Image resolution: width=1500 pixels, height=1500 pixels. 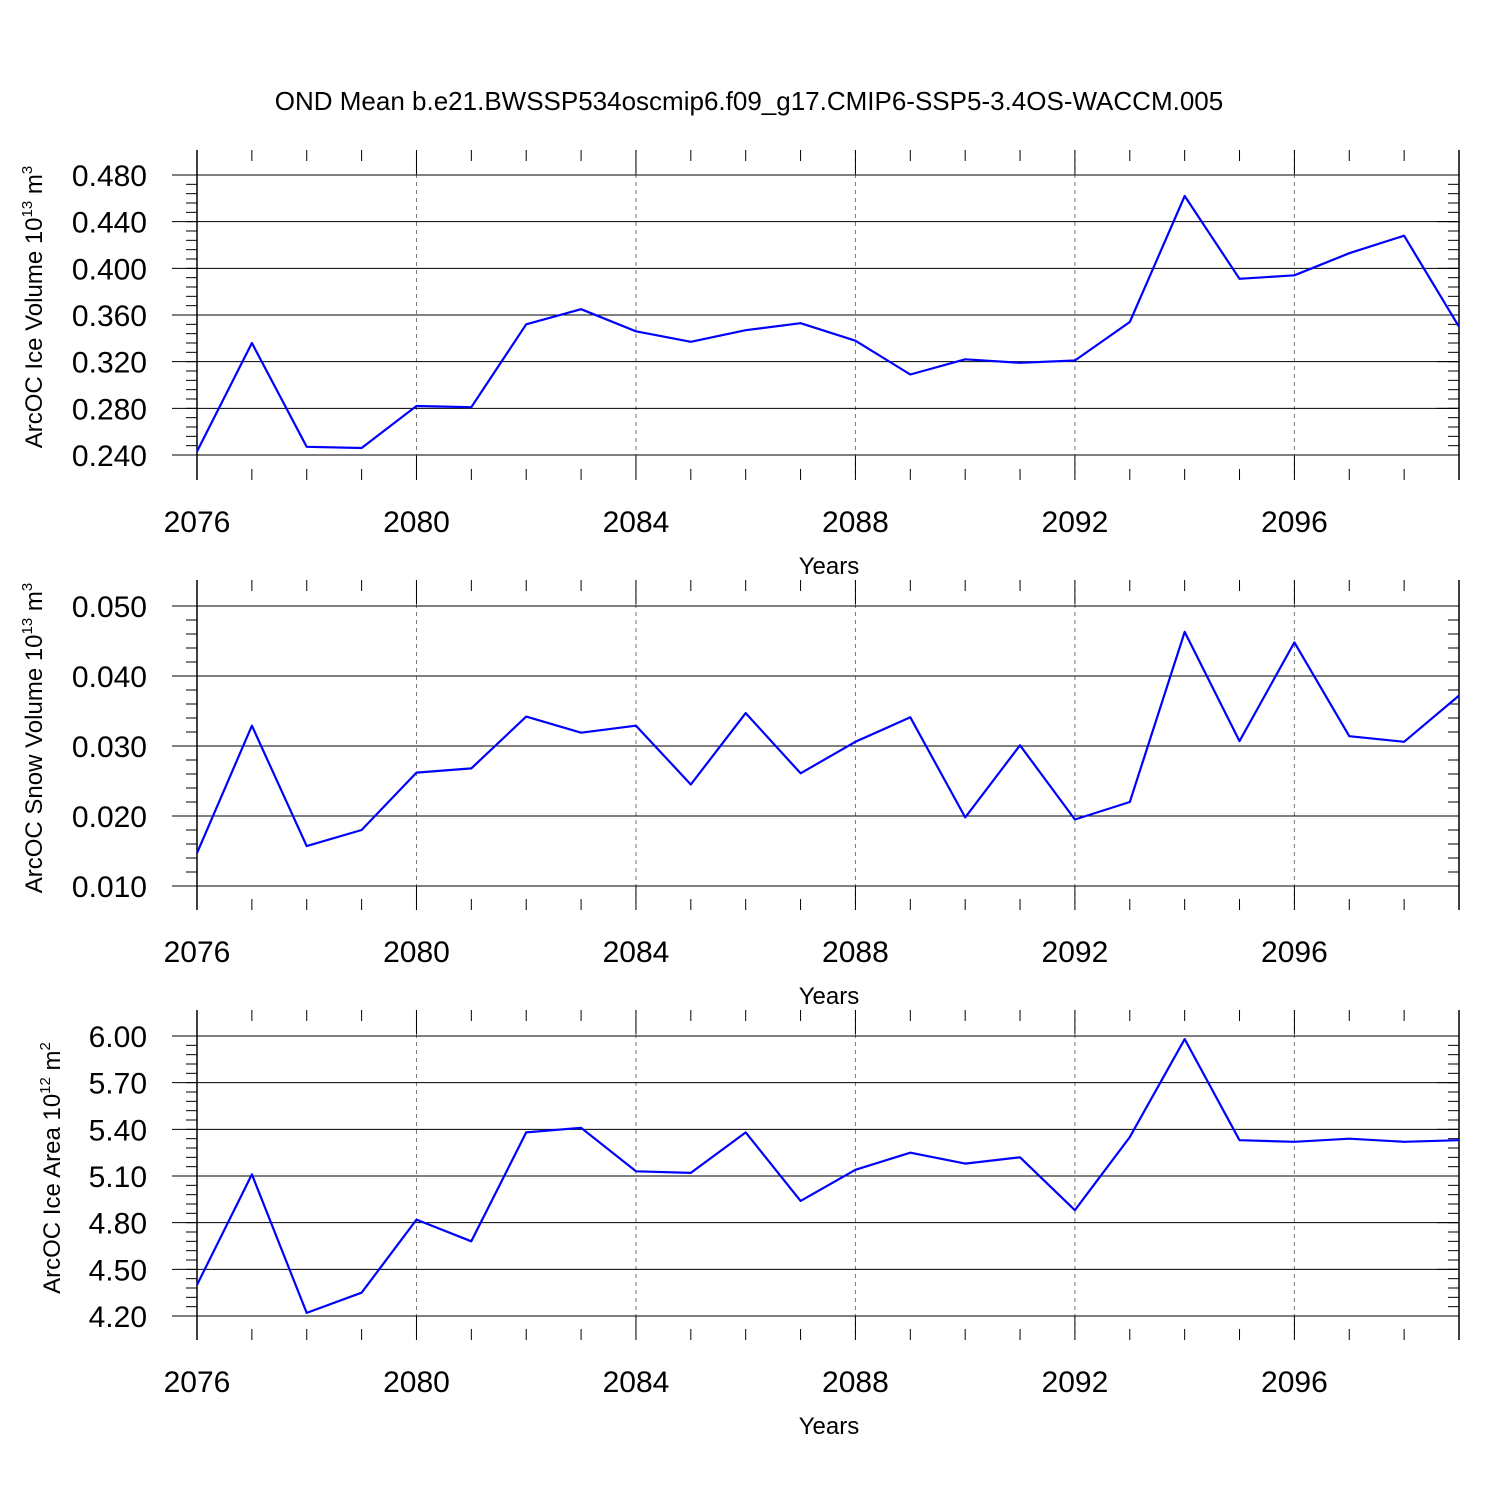 I want to click on y-tick-label: 5.40, so click(x=118, y=1130).